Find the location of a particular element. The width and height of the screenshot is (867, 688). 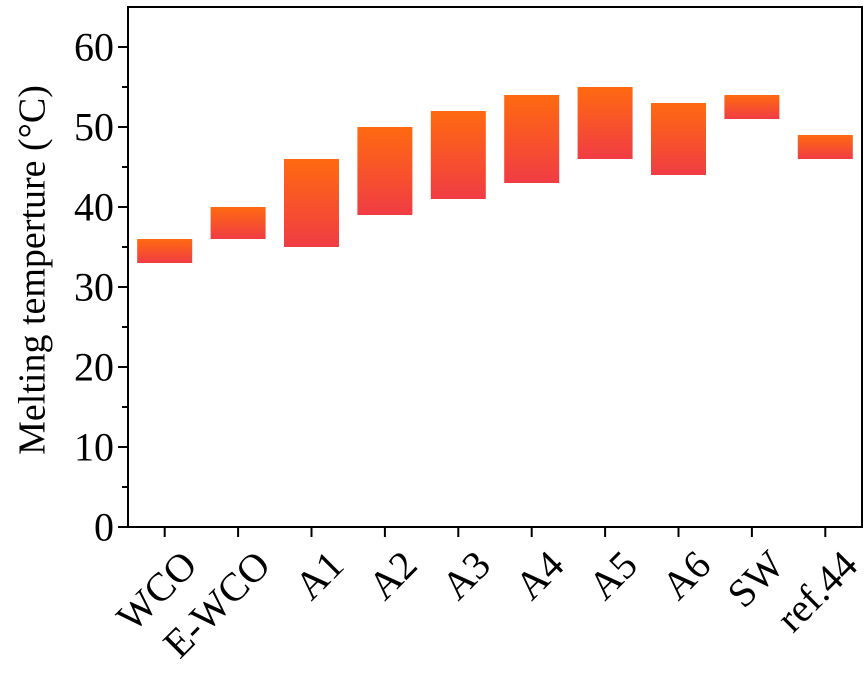

x-tick-label: A3 is located at coordinates (466, 575).